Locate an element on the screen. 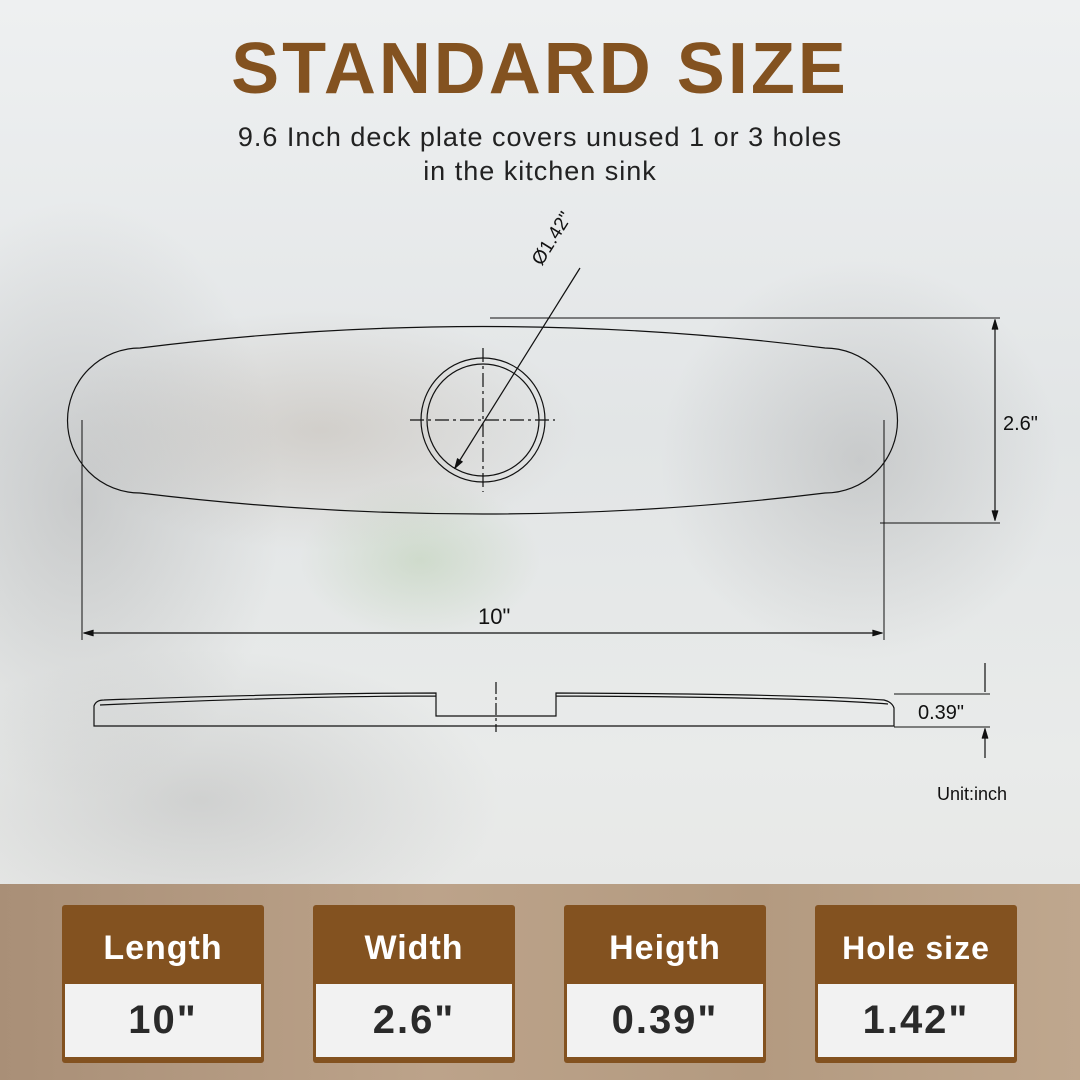  spec-label: Heigth is located at coordinates (665, 948).